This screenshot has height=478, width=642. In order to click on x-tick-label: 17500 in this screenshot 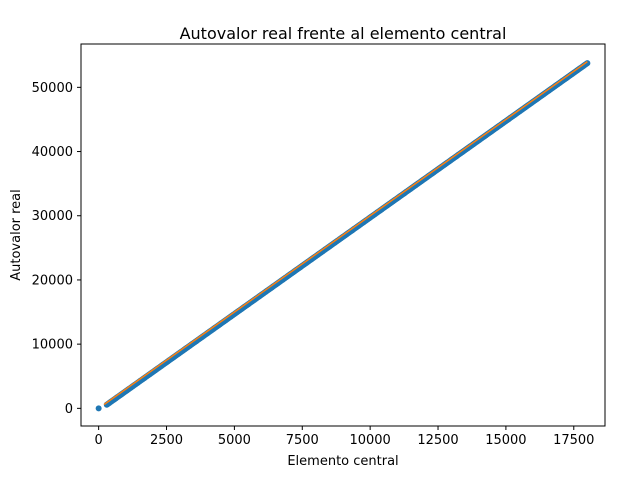, I will do `click(573, 440)`.